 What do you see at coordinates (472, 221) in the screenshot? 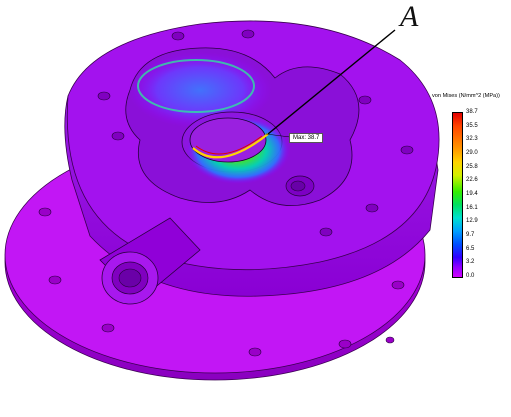
I see `legend-tick-label: 12.9` at bounding box center [472, 221].